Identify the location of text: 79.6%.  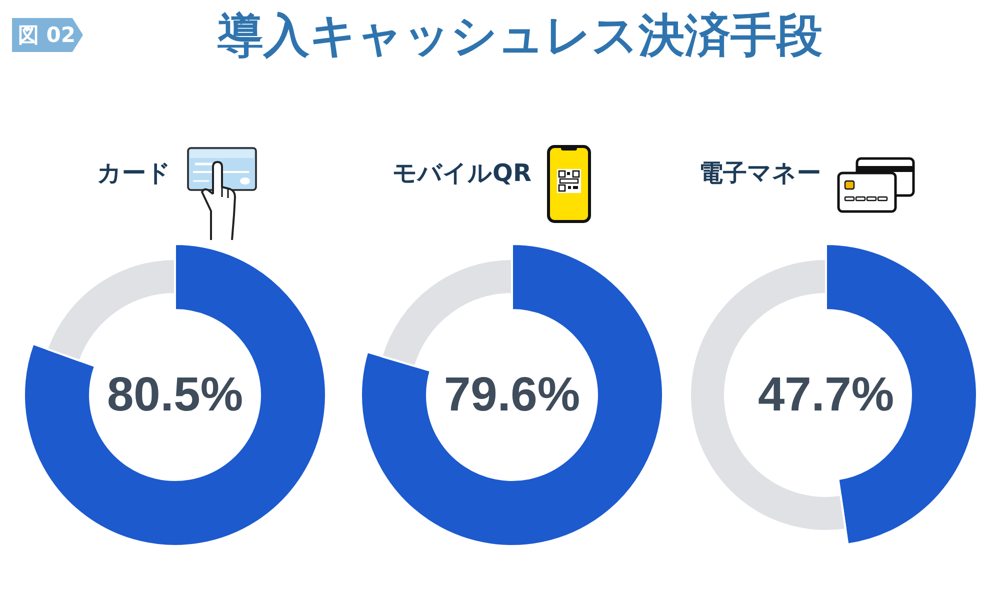
(512, 395).